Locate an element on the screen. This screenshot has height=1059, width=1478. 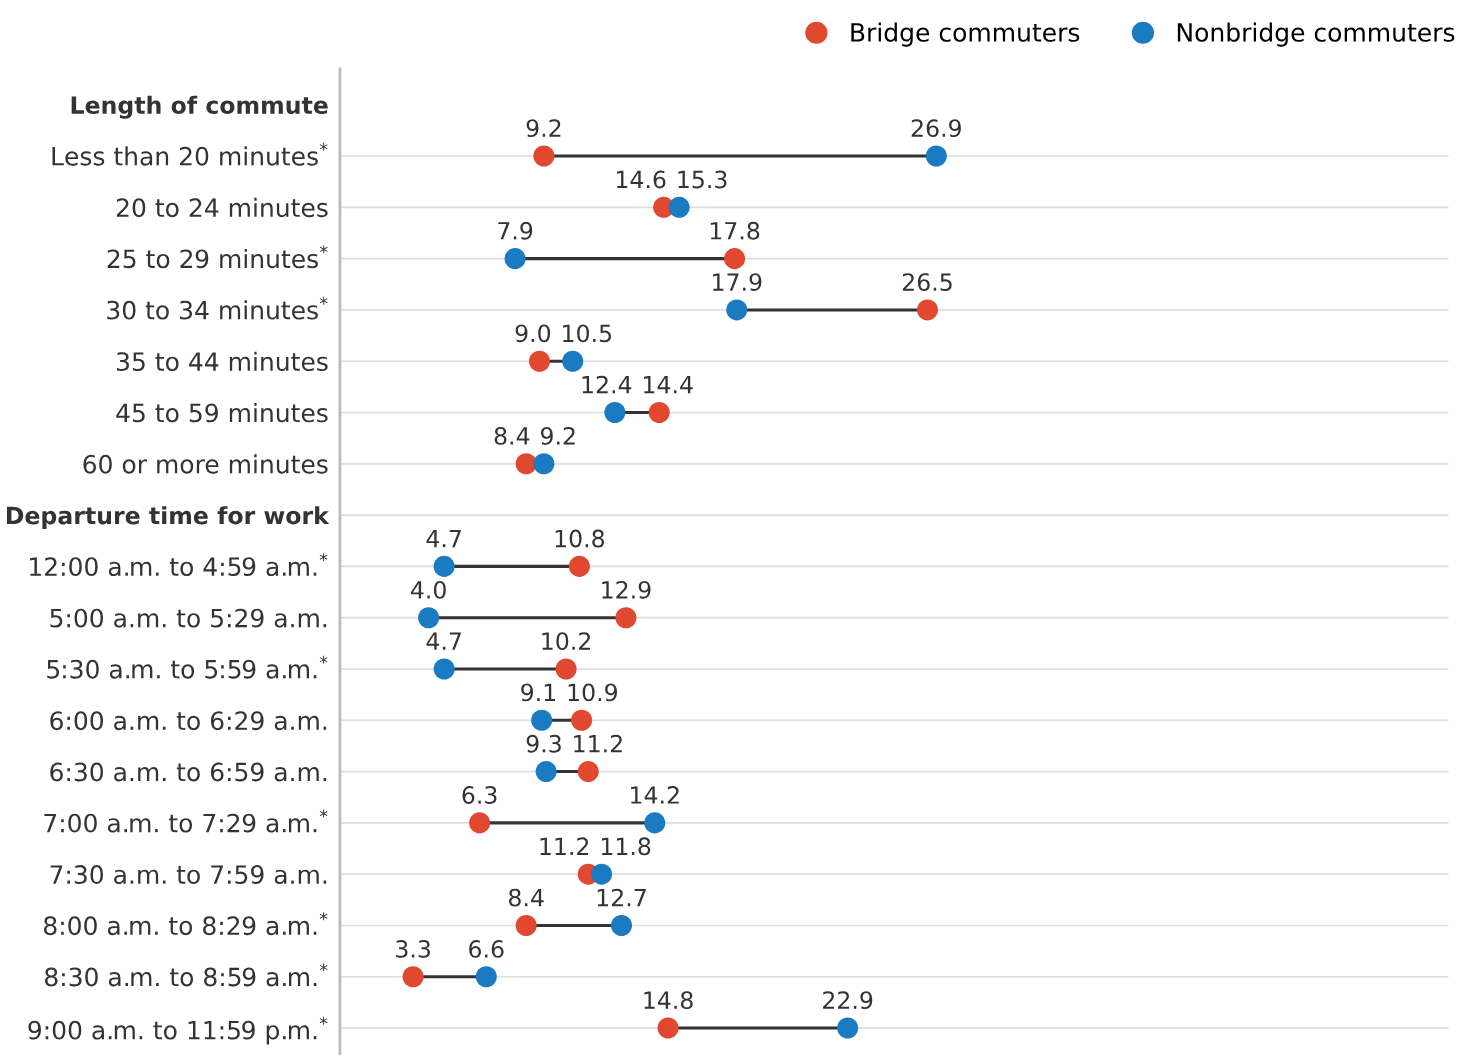
data-label: 10.5 is located at coordinates (587, 333).